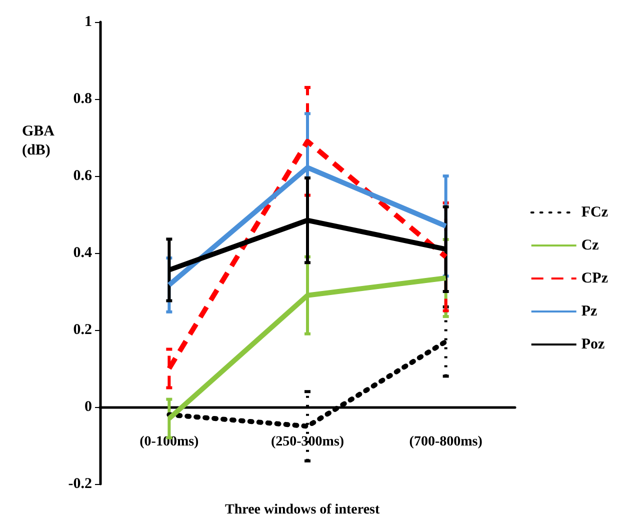 The image size is (633, 524). I want to click on y-tick-label: 0.2, so click(82, 330).